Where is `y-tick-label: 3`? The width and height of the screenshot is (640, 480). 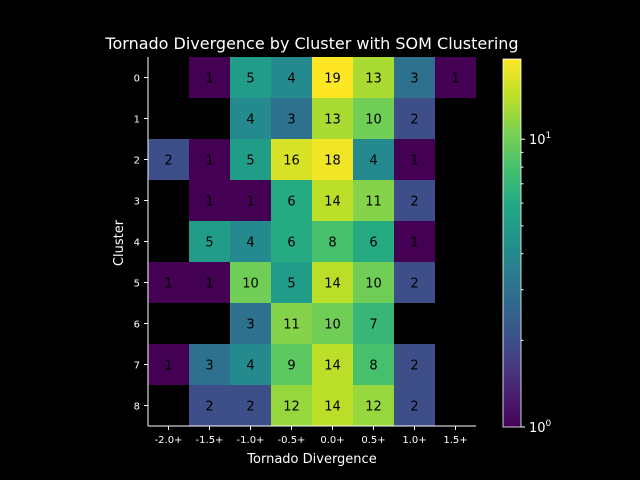 y-tick-label: 3 is located at coordinates (137, 202).